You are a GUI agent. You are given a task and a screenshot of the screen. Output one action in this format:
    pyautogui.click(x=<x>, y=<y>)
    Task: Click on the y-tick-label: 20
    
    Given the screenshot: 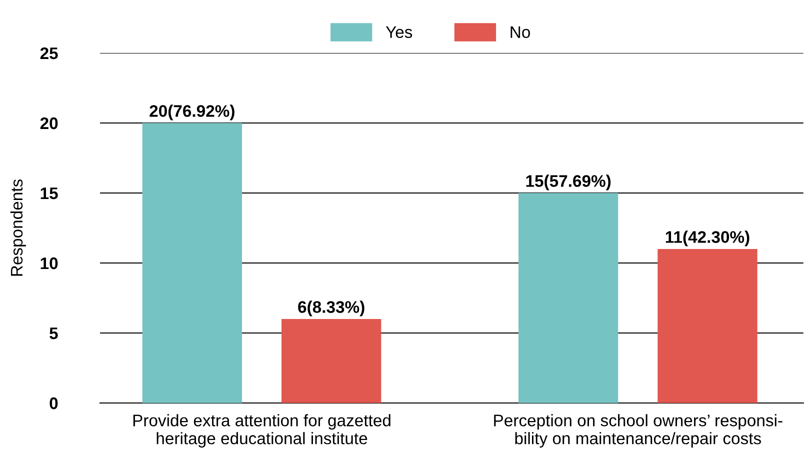 What is the action you would take?
    pyautogui.click(x=49, y=123)
    